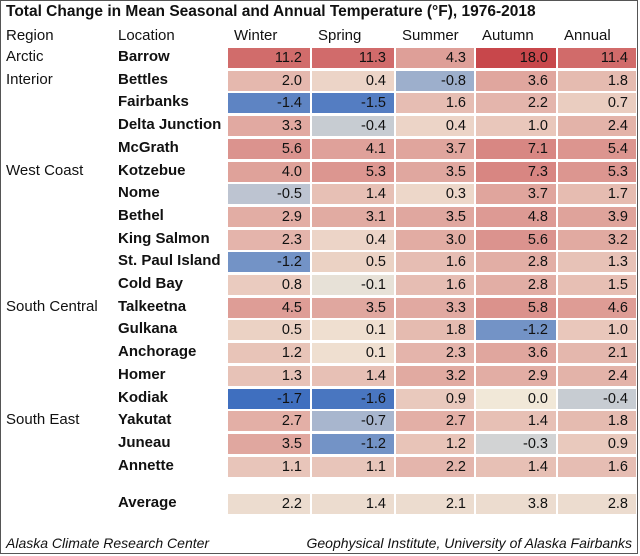 The width and height of the screenshot is (640, 556). What do you see at coordinates (157, 351) in the screenshot?
I see `location-label: Anchorage` at bounding box center [157, 351].